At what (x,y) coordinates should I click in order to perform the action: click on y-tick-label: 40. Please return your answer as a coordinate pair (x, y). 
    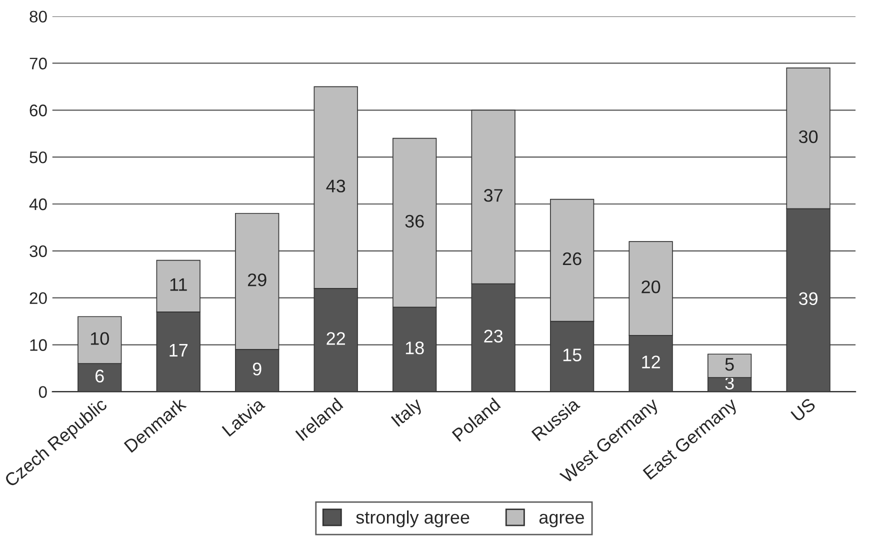
    Looking at the image, I should click on (38, 204).